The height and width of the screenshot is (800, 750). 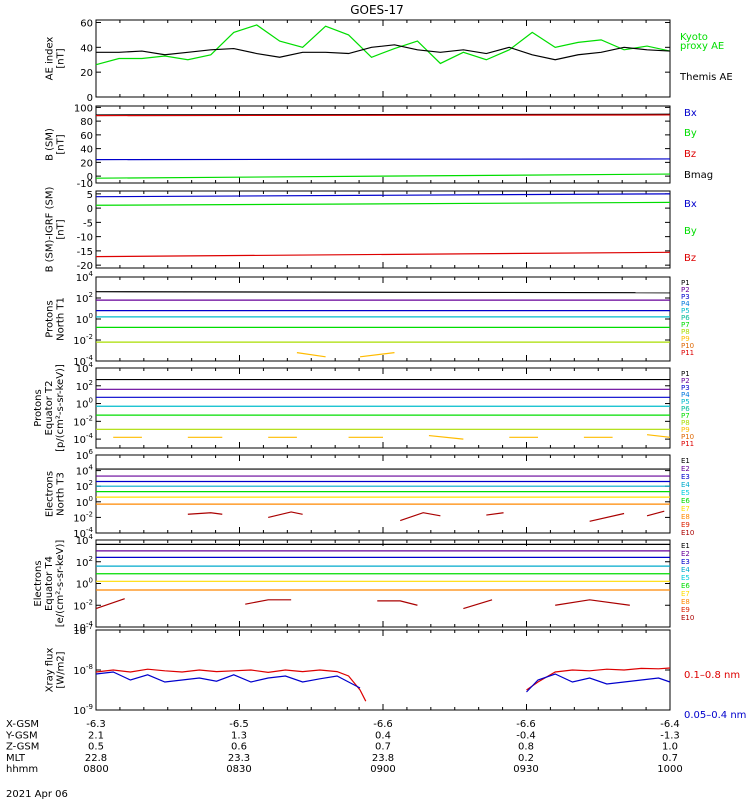 I want to click on legend-entry: E10, so click(x=687, y=618).